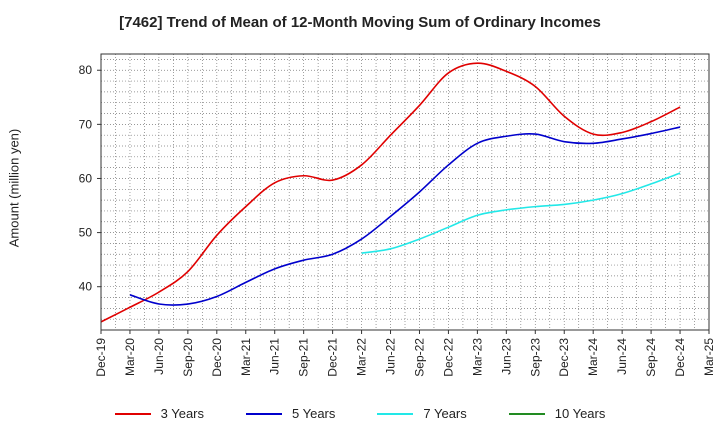 The image size is (720, 440). What do you see at coordinates (314, 413) in the screenshot?
I see `legend-label: 5 Years` at bounding box center [314, 413].